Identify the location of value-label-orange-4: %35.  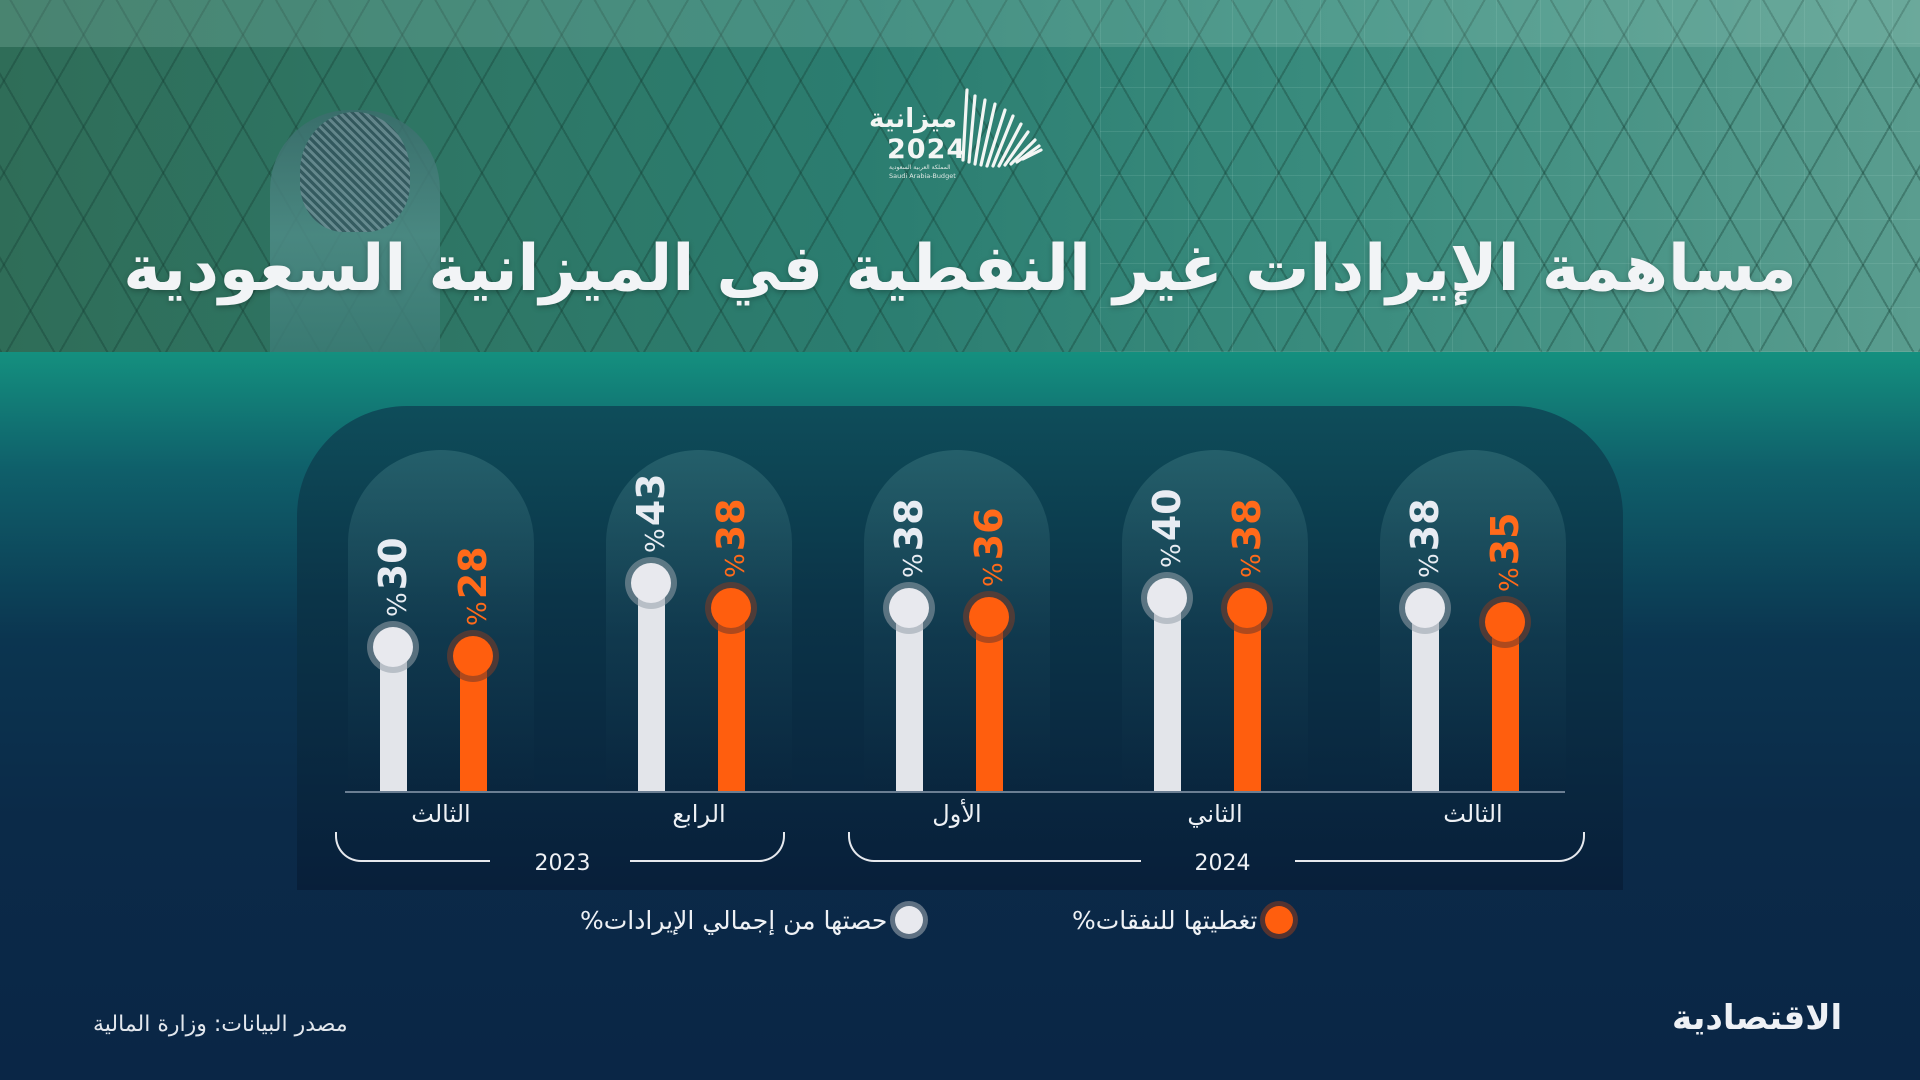
(1505, 552).